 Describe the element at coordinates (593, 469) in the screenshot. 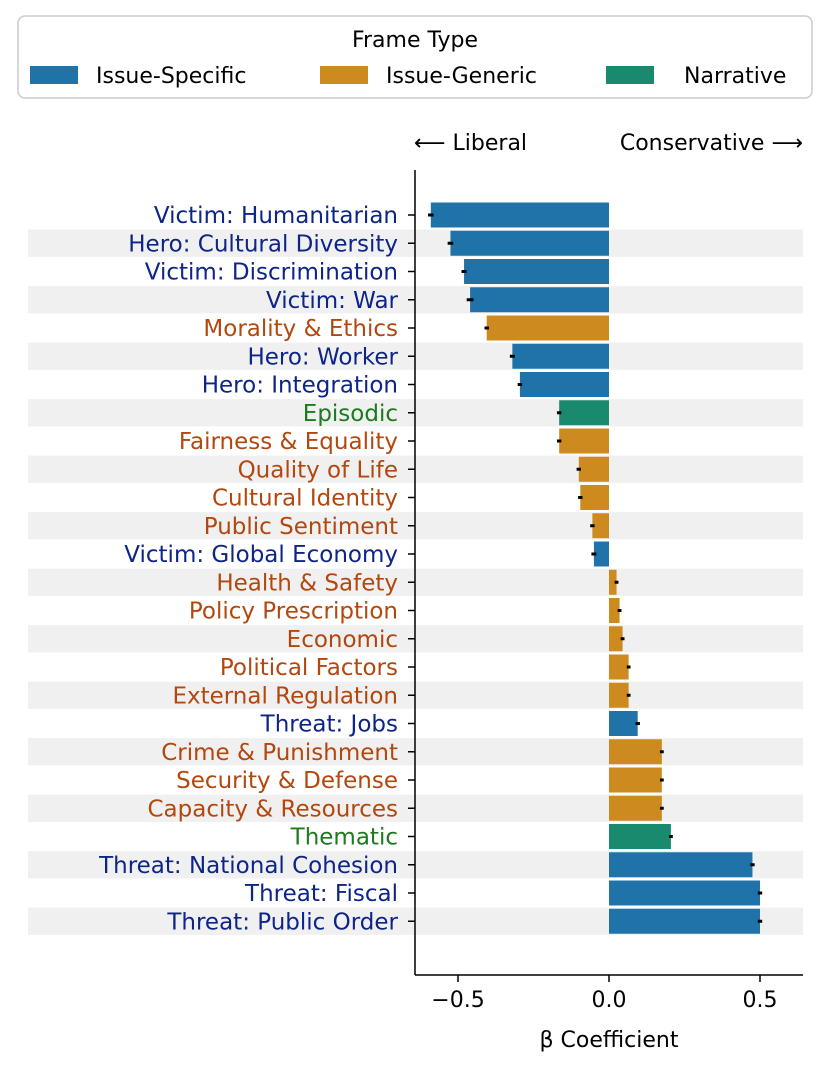

I see `bar-quality-of-life` at that location.